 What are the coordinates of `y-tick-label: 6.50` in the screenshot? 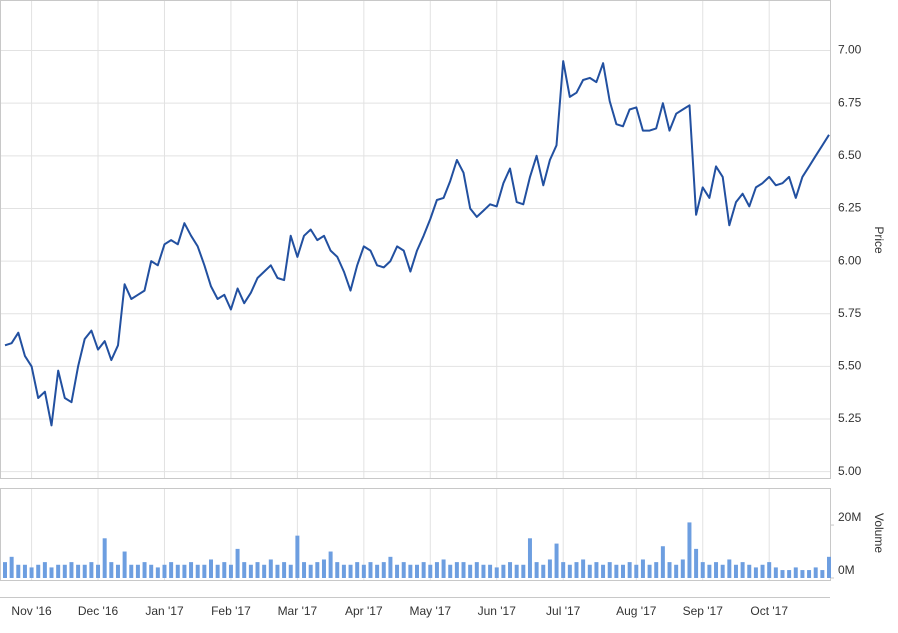 It's located at (850, 155).